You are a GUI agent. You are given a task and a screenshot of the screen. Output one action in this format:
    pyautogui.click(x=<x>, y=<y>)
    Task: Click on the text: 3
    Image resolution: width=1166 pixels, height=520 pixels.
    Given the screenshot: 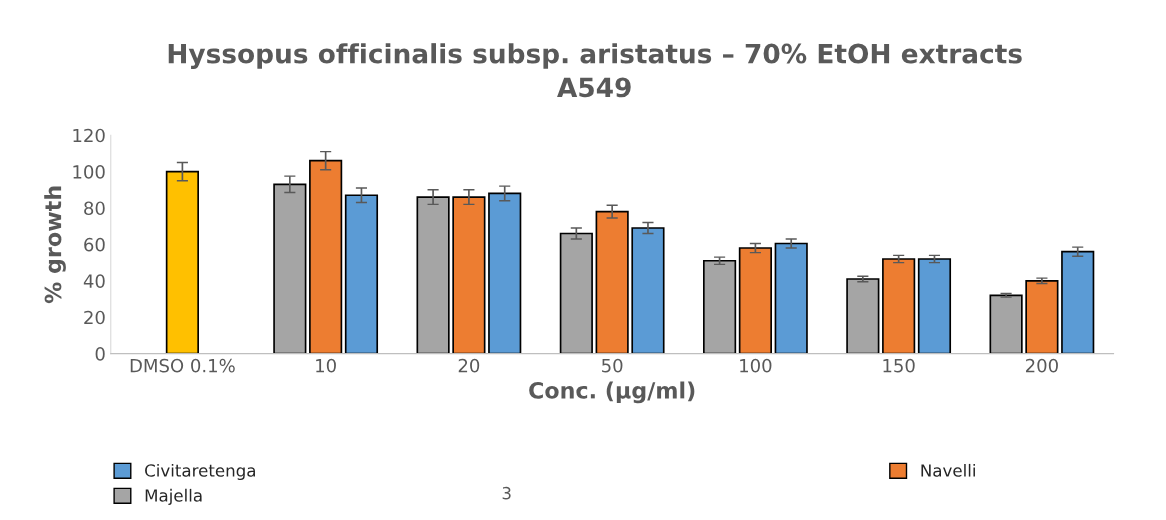 What is the action you would take?
    pyautogui.click(x=506, y=493)
    